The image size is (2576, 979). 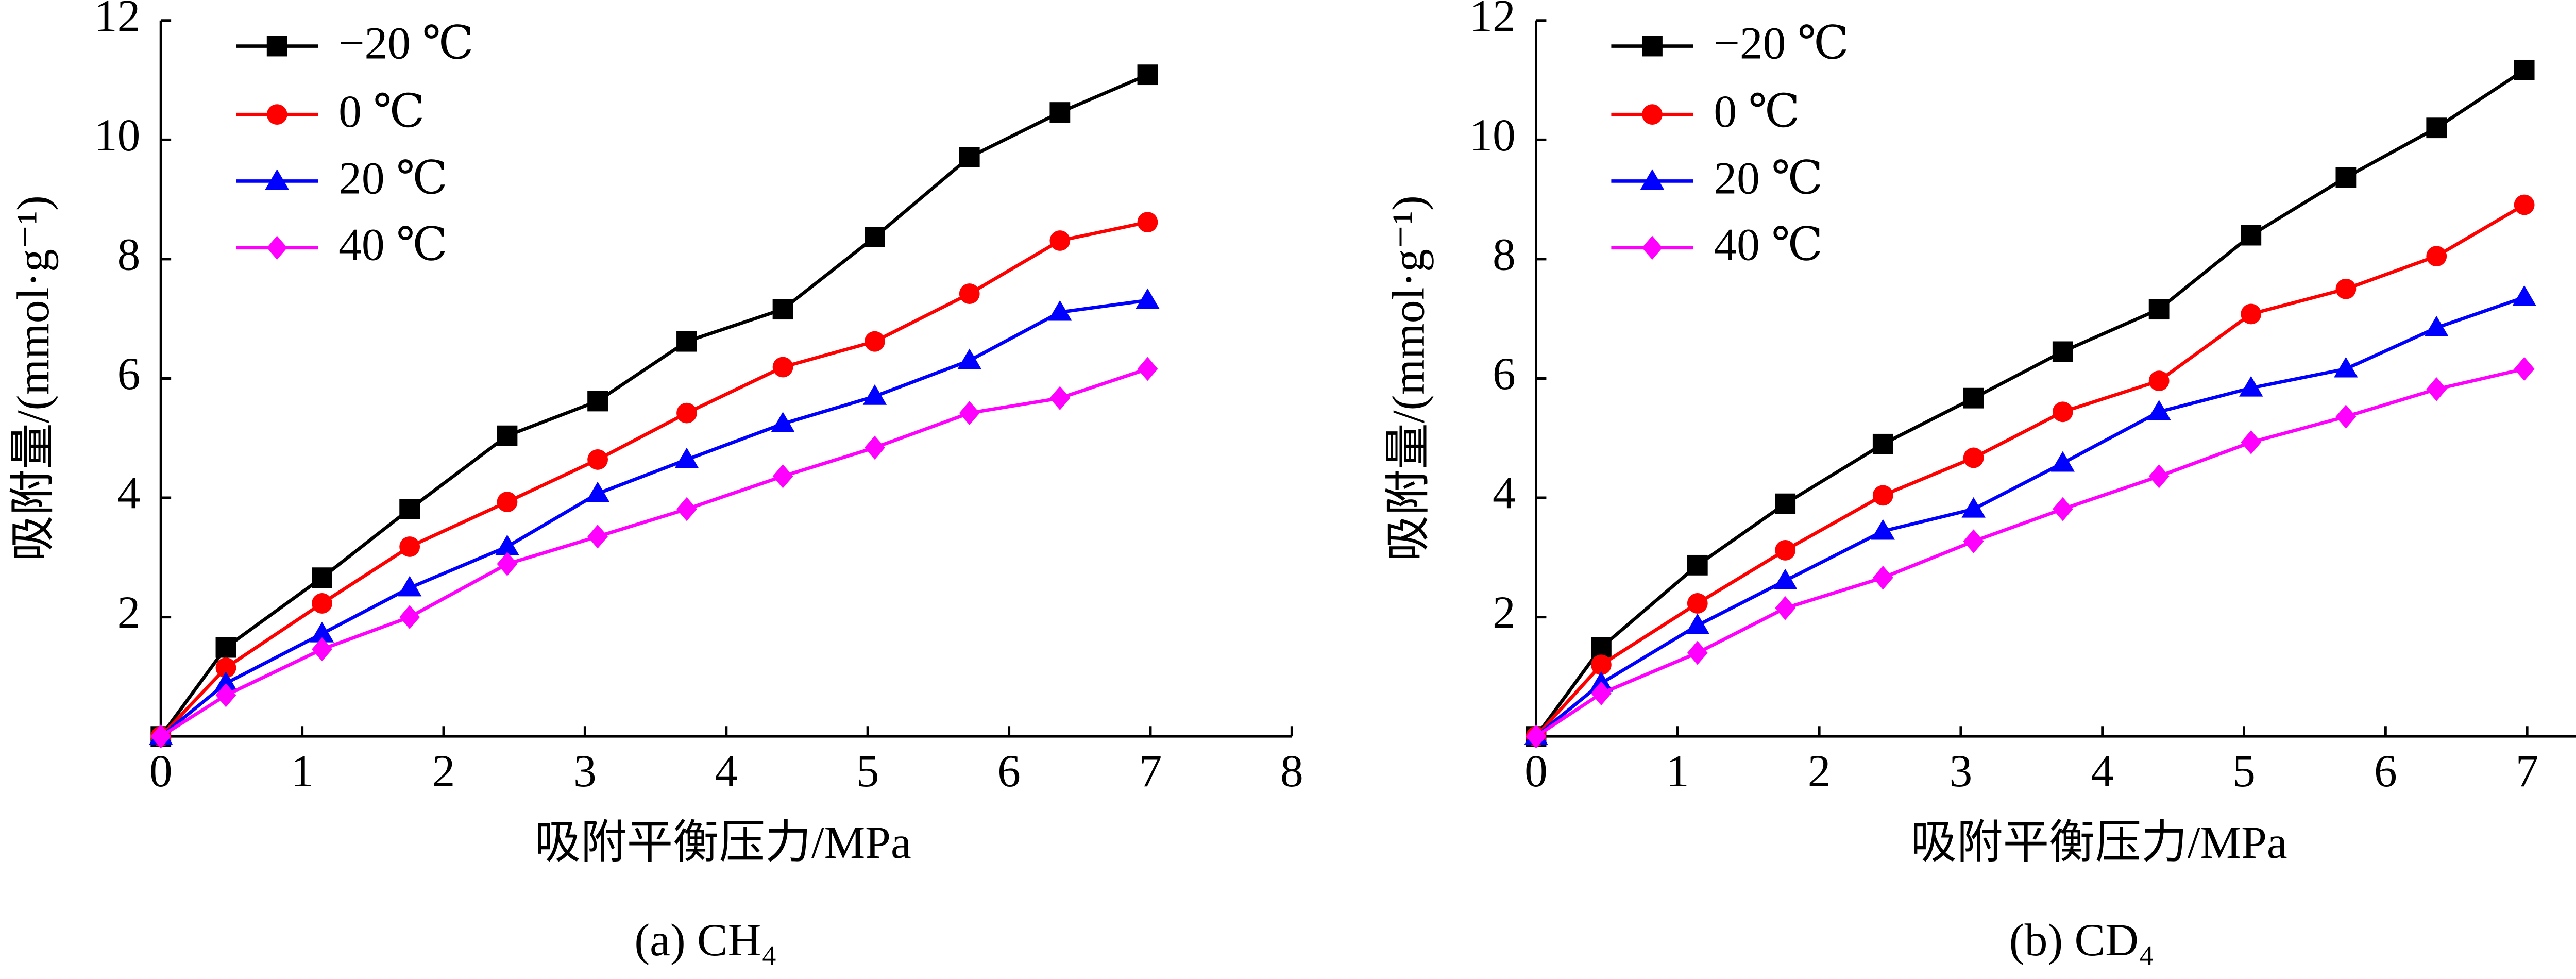 I want to click on x-axis-label: 吸附平衡压力/MPa, so click(x=2099, y=842).